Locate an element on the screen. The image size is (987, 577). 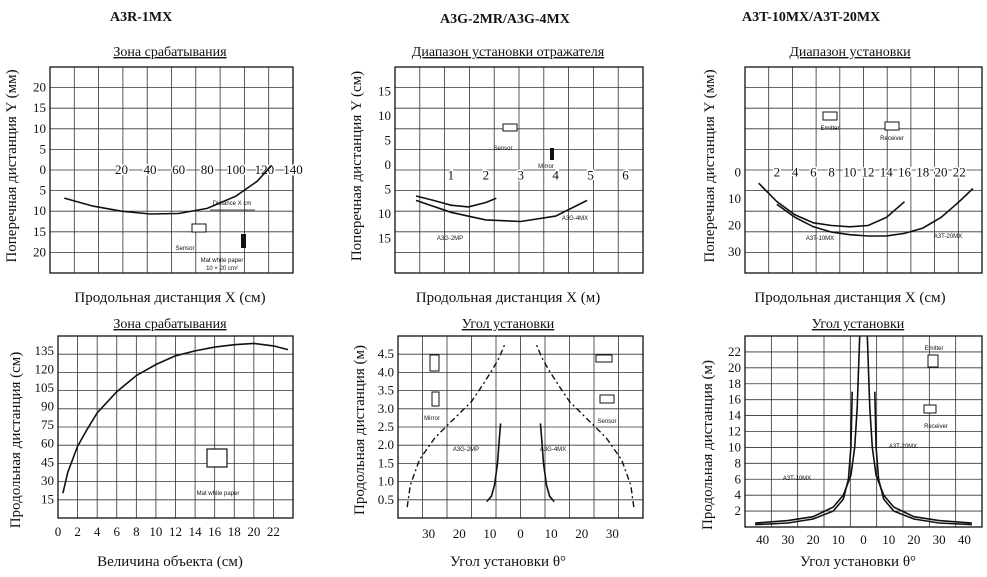
c6-xtick: 30 is located at coordinates (939, 539).